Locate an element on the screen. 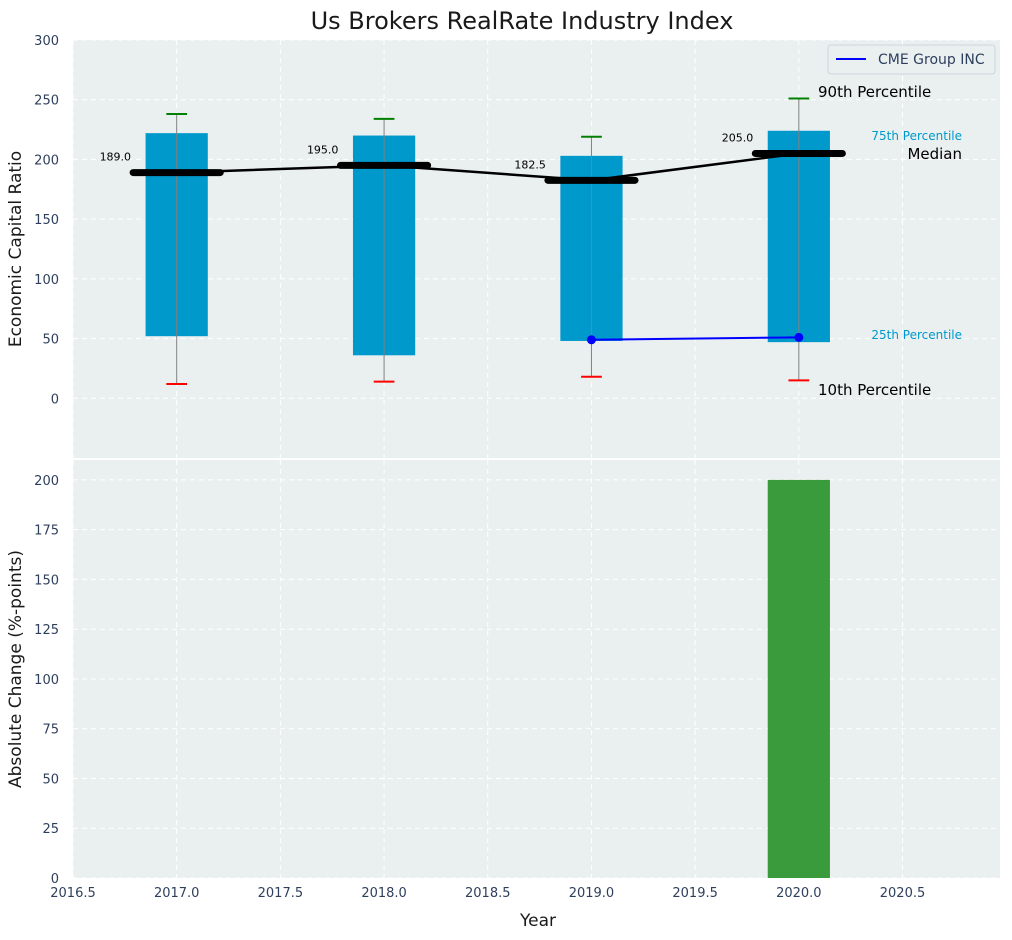 This screenshot has height=940, width=1012. top-y-tick-label: 150 is located at coordinates (46, 220).